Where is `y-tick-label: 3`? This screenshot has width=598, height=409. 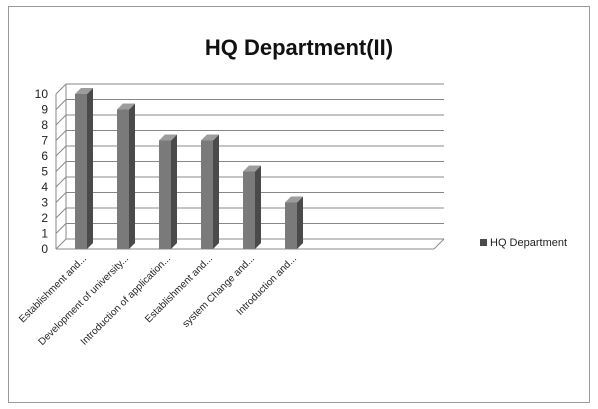 y-tick-label: 3 is located at coordinates (44, 203).